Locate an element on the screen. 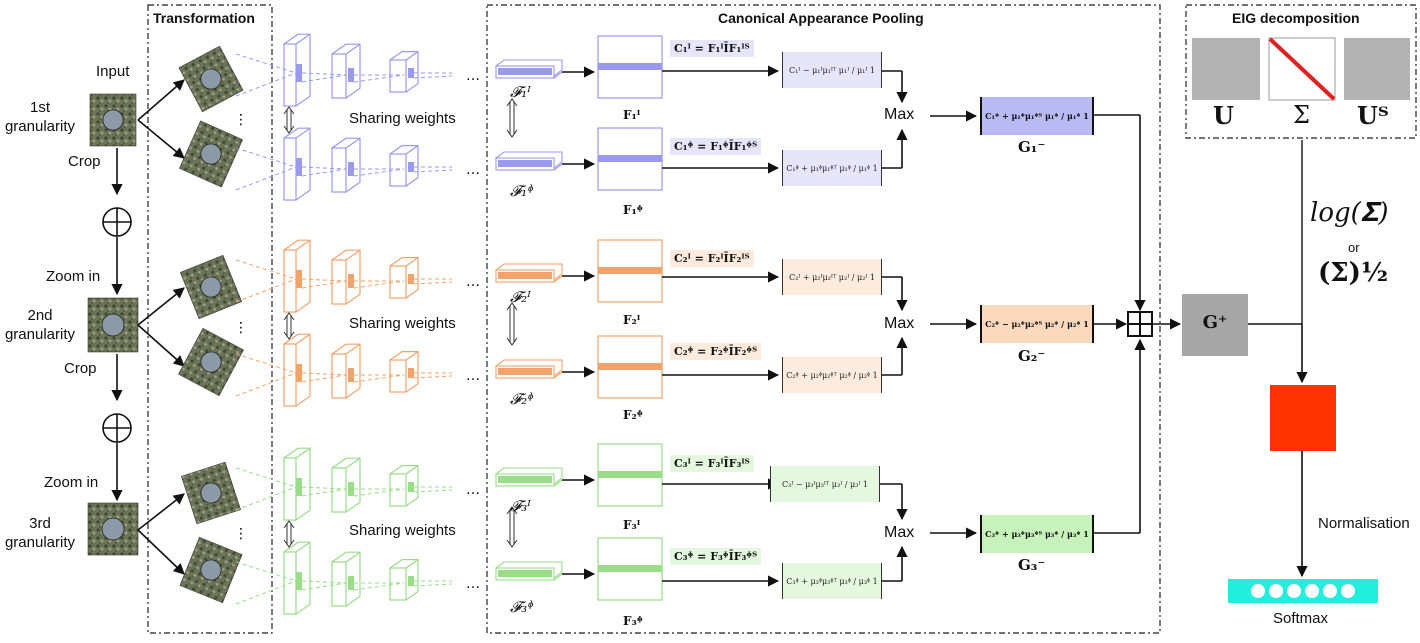 This screenshot has width=1420, height=643. eig-u-block is located at coordinates (1226, 69).